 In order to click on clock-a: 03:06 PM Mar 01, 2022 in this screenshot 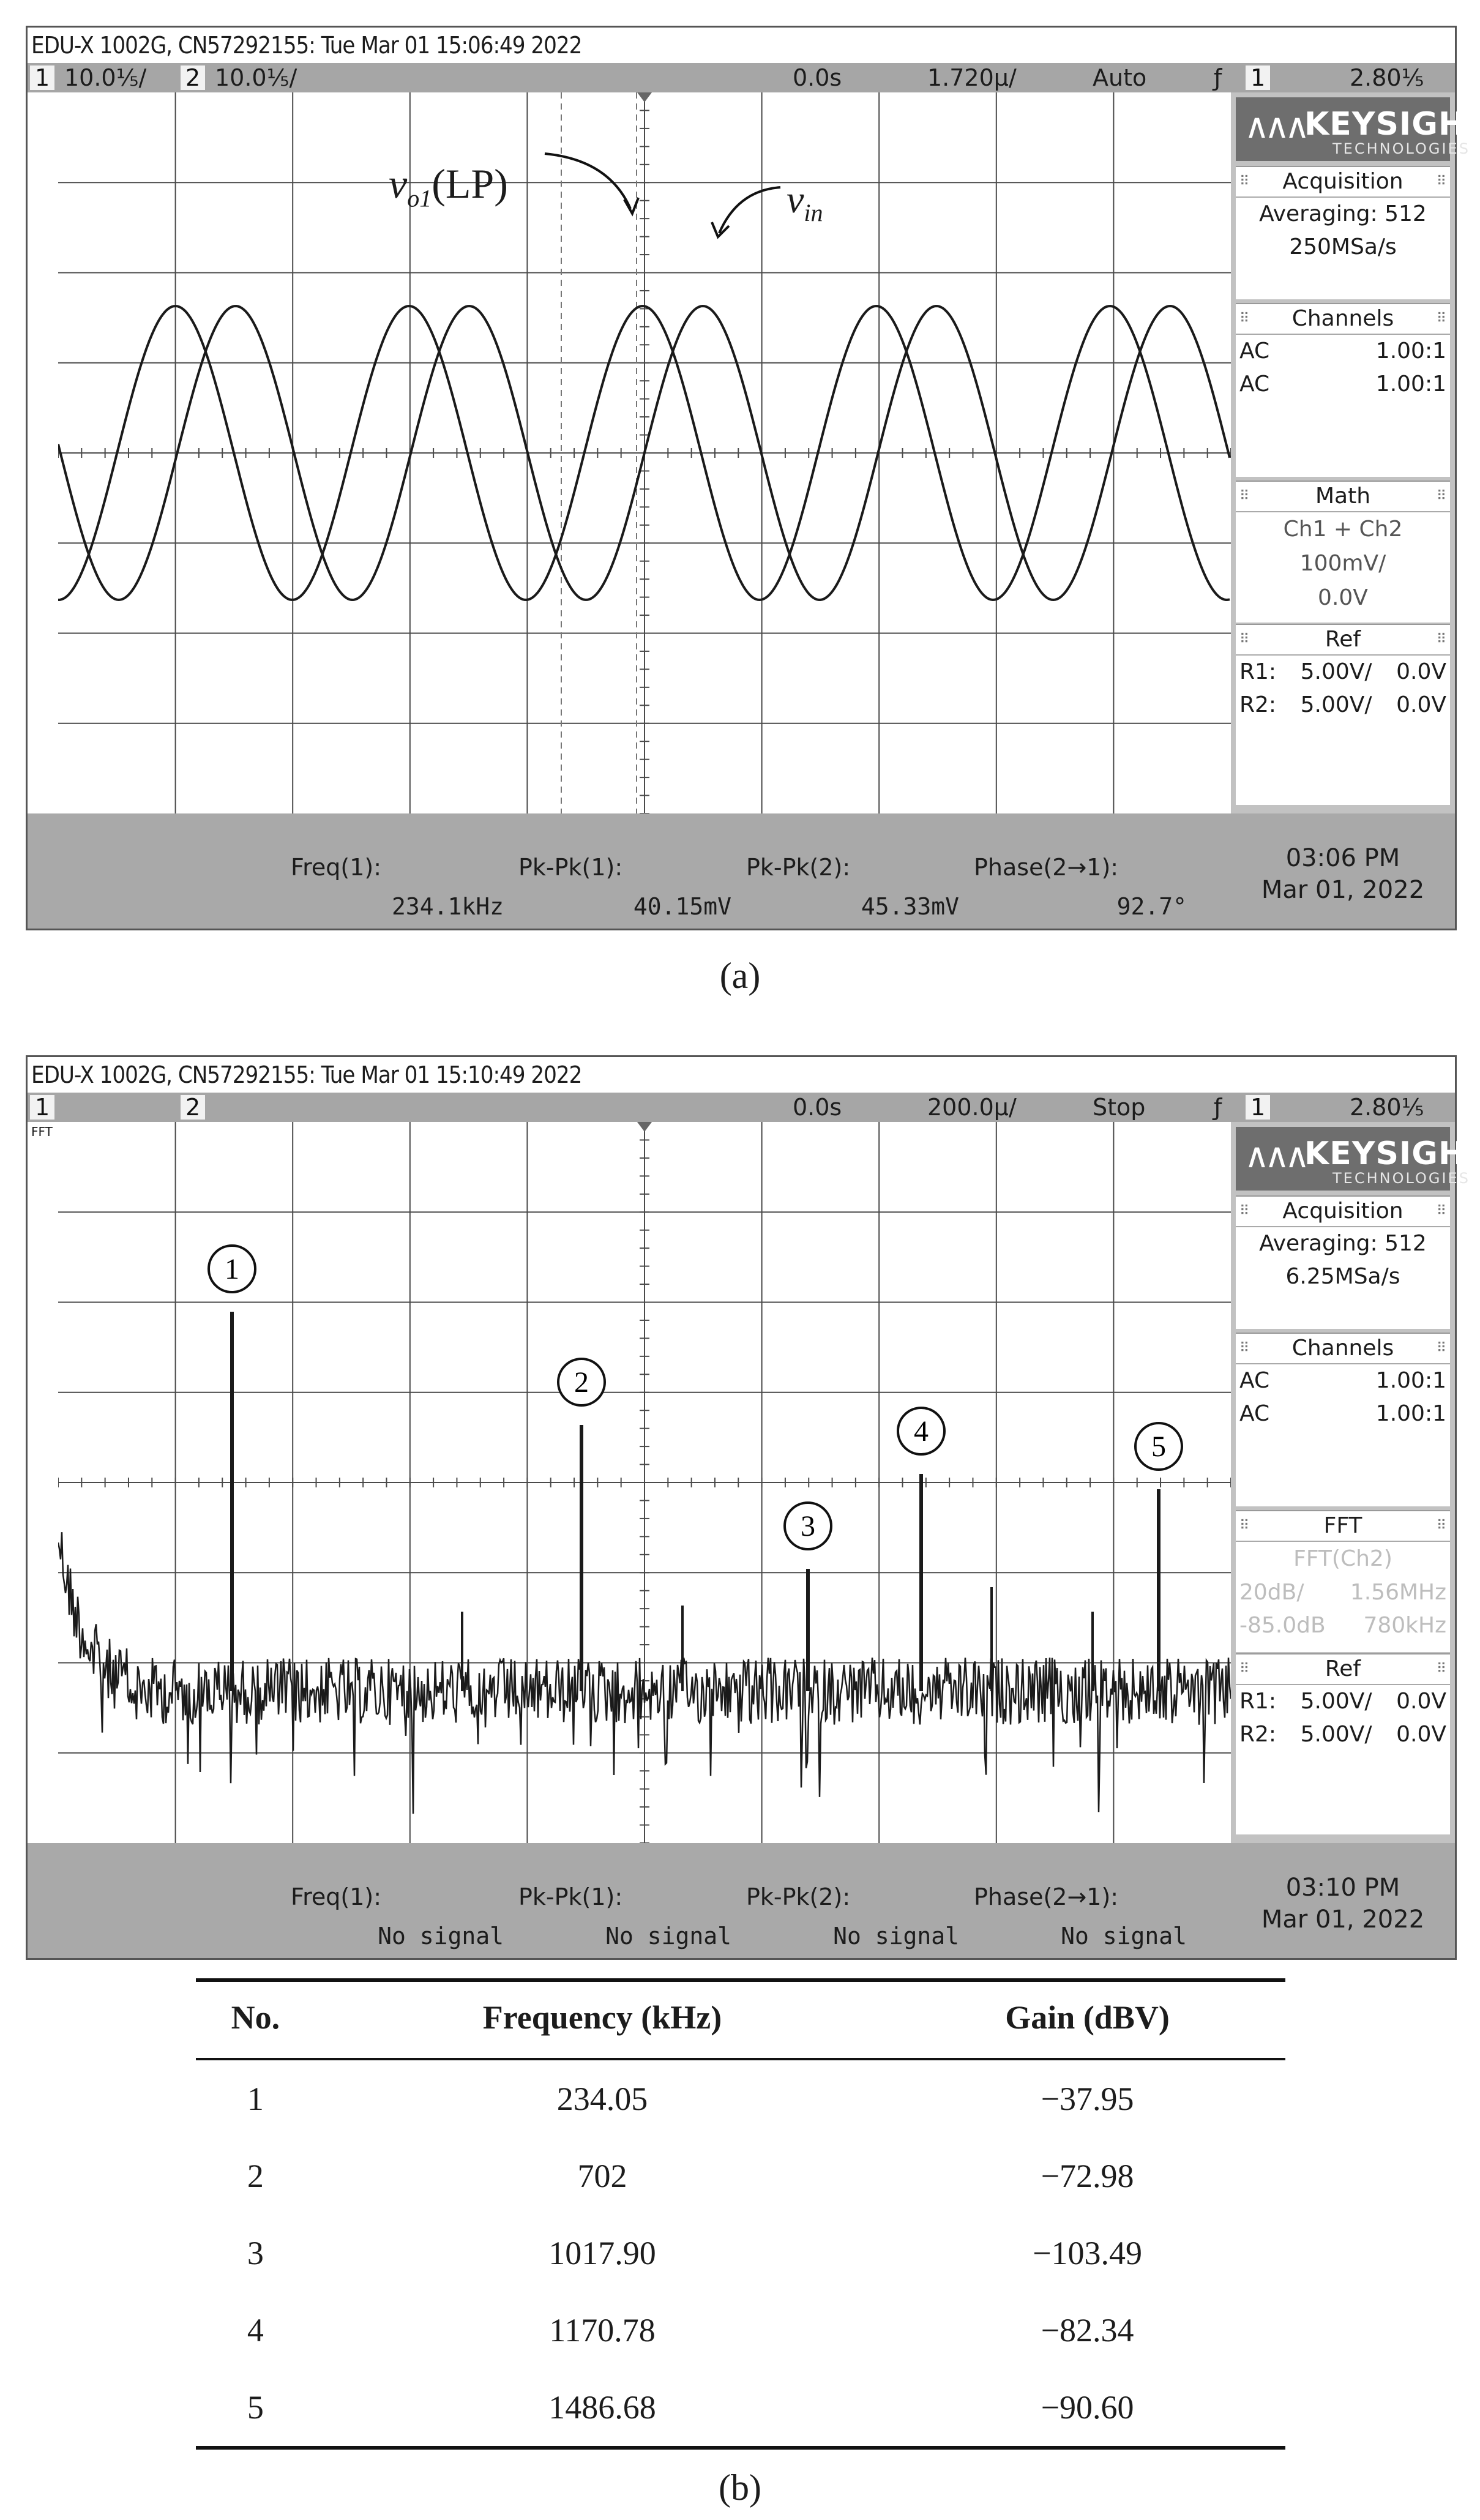, I will do `click(1343, 874)`.